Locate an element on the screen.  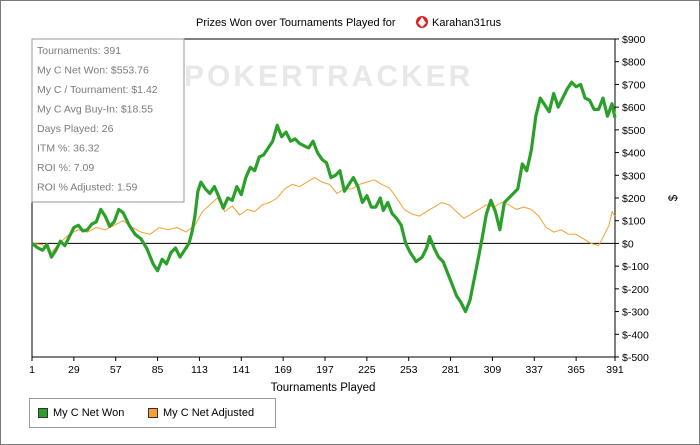
y-tick-label: $700 is located at coordinates (634, 85).